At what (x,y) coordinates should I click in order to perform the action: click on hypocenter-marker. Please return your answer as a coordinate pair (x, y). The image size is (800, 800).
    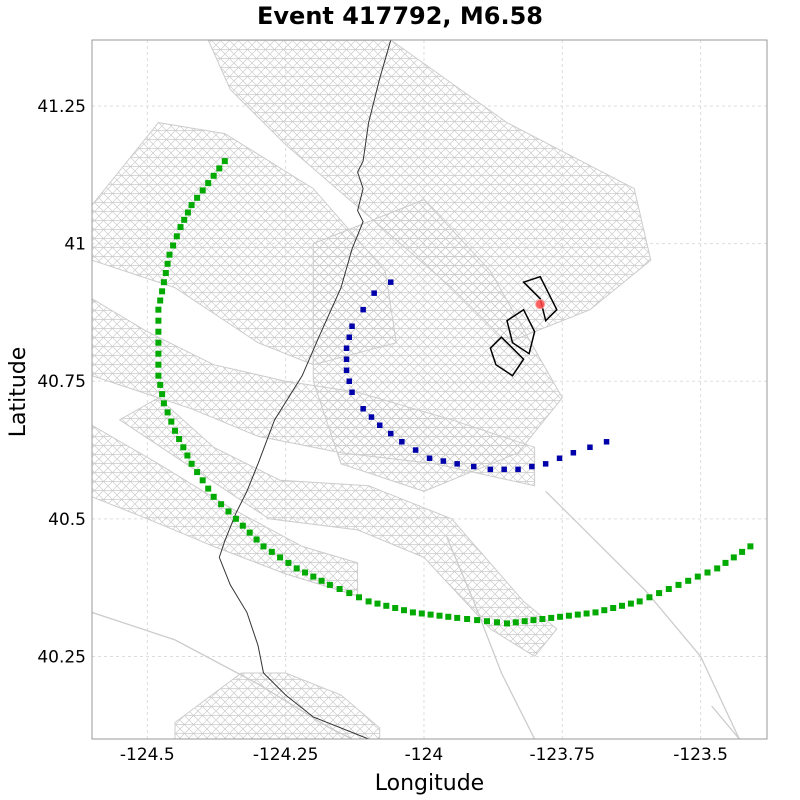
    Looking at the image, I should click on (540, 304).